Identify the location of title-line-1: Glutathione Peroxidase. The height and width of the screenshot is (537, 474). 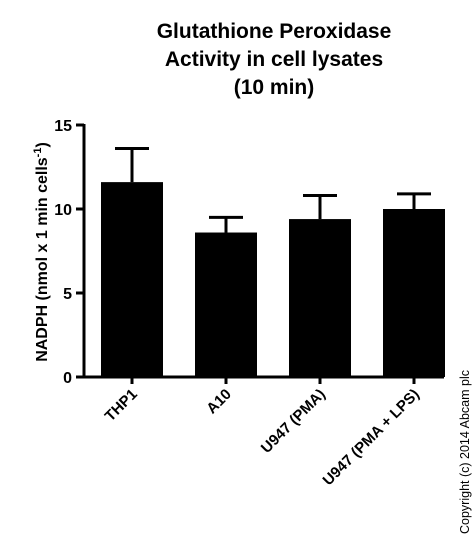
(274, 31).